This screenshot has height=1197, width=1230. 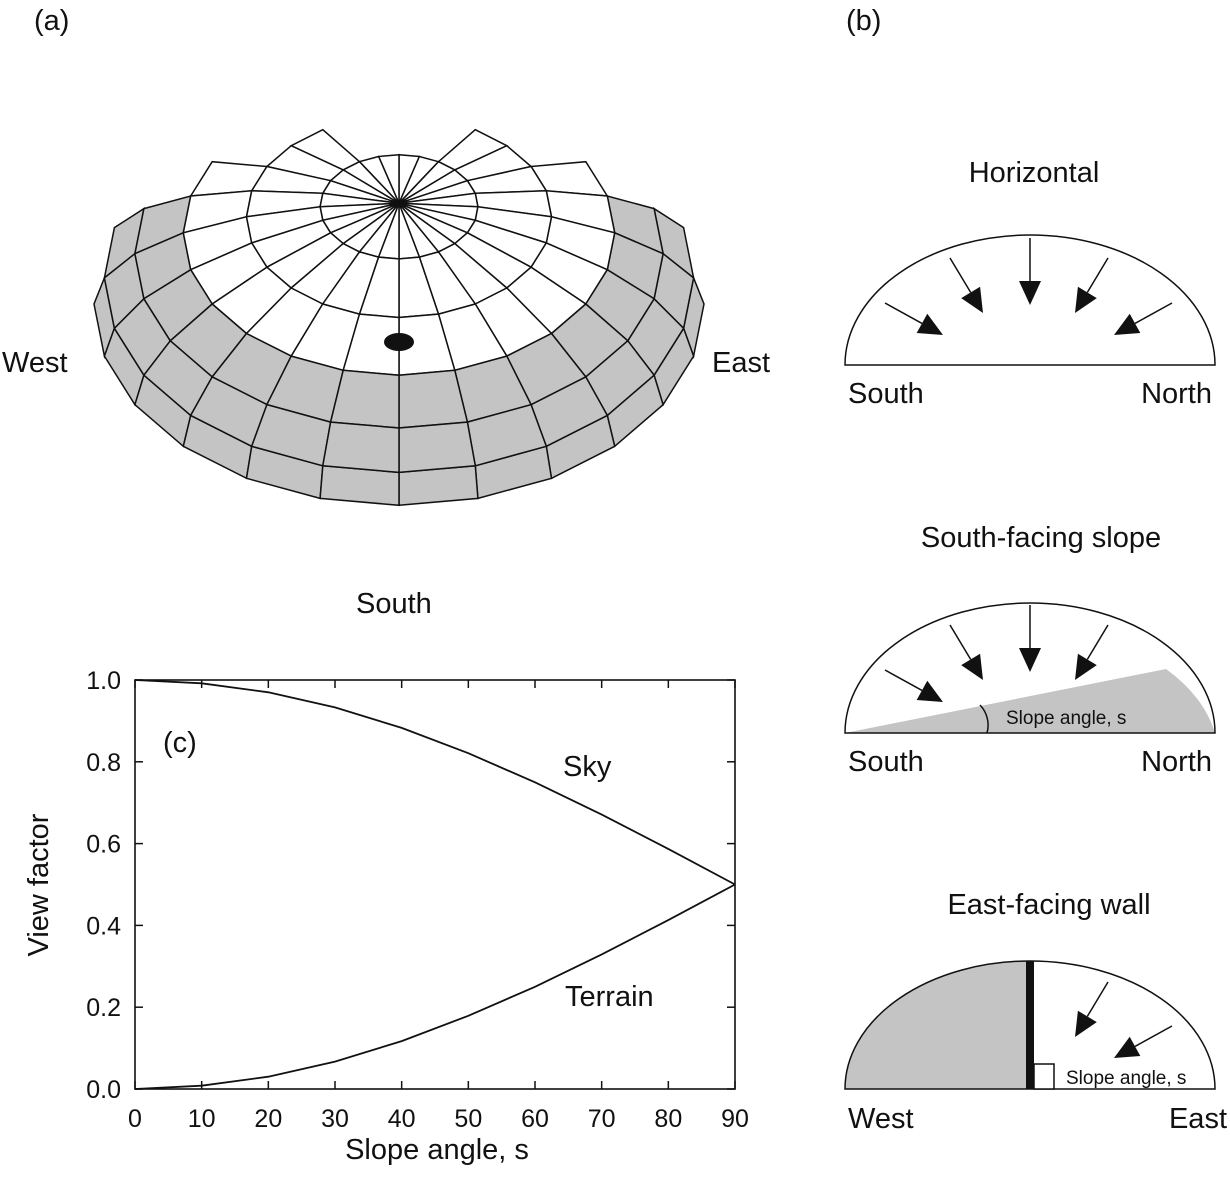 I want to click on profile-title-east-wall: East-facing wall, so click(x=1048, y=905).